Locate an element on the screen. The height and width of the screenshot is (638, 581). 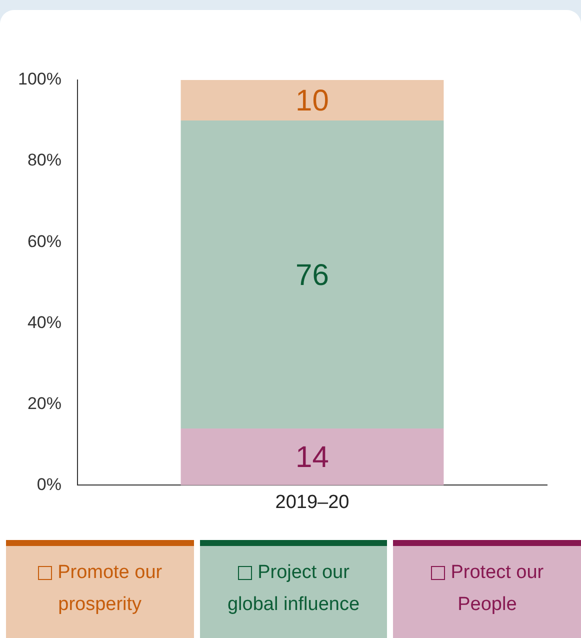
y-tick-label: 100% is located at coordinates (40, 79).